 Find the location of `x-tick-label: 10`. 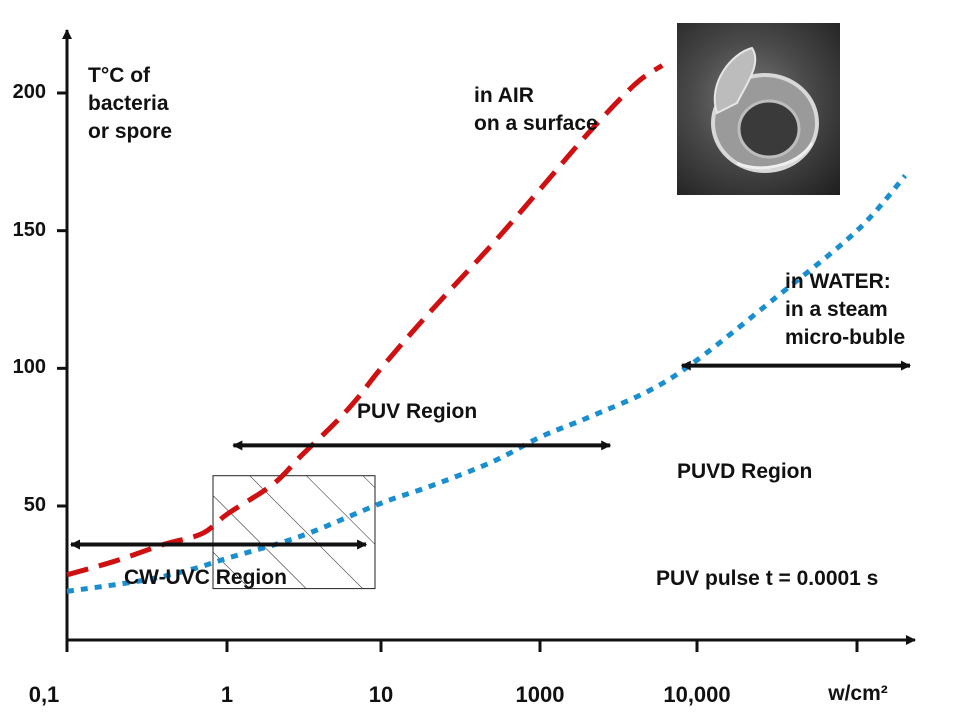

x-tick-label: 10 is located at coordinates (381, 694).